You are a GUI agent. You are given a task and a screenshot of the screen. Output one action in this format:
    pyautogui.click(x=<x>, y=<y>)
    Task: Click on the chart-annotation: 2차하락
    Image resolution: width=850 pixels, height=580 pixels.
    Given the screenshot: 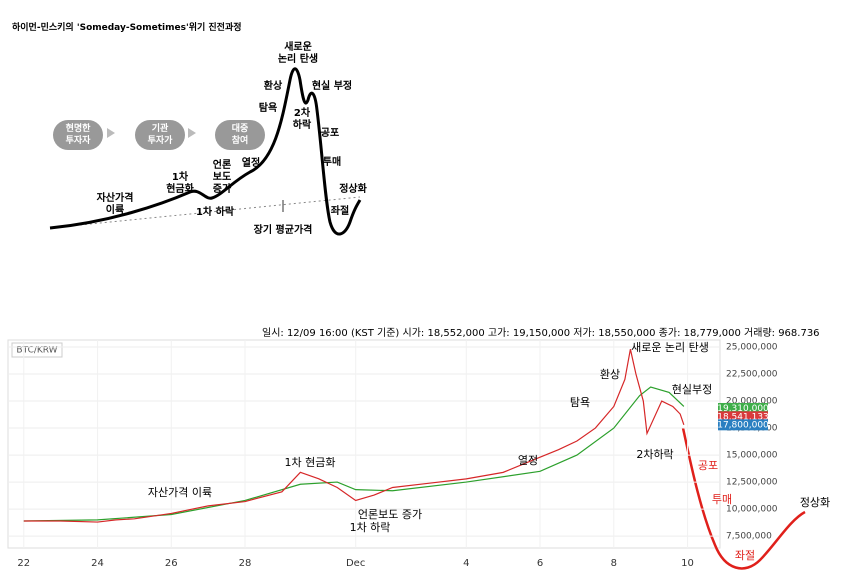 What is the action you would take?
    pyautogui.click(x=655, y=454)
    